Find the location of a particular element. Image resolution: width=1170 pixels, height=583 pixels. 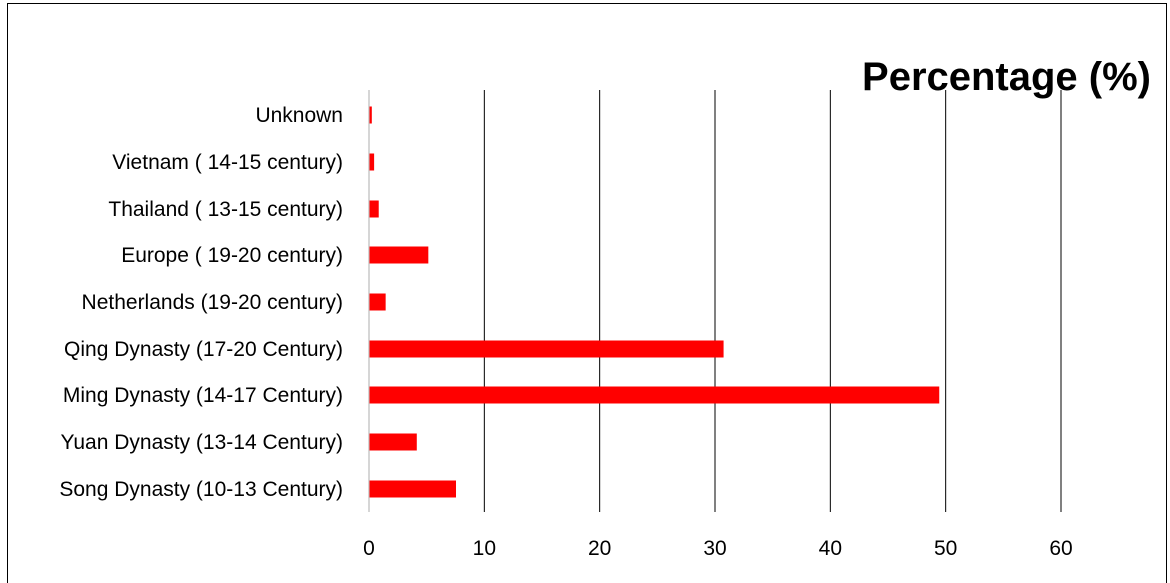

category-label: Unknown is located at coordinates (299, 115).